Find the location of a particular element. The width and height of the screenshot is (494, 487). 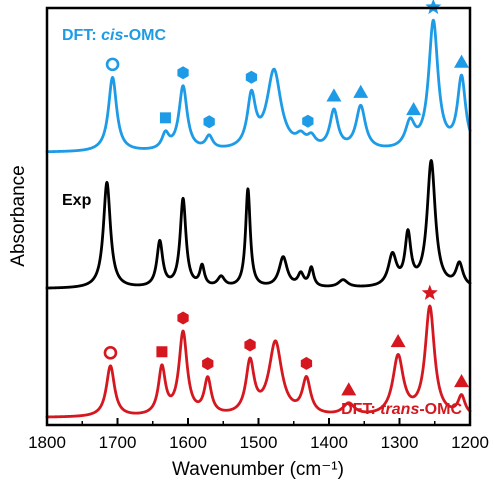

series-label-cis: DFT: cis-OMC is located at coordinates (114, 35).